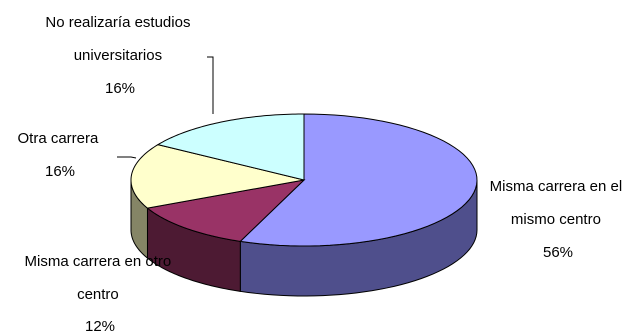  I want to click on slice-label-misma-carrera-otro-centro: Misma carrera en otro centro 12%, so click(100, 293).